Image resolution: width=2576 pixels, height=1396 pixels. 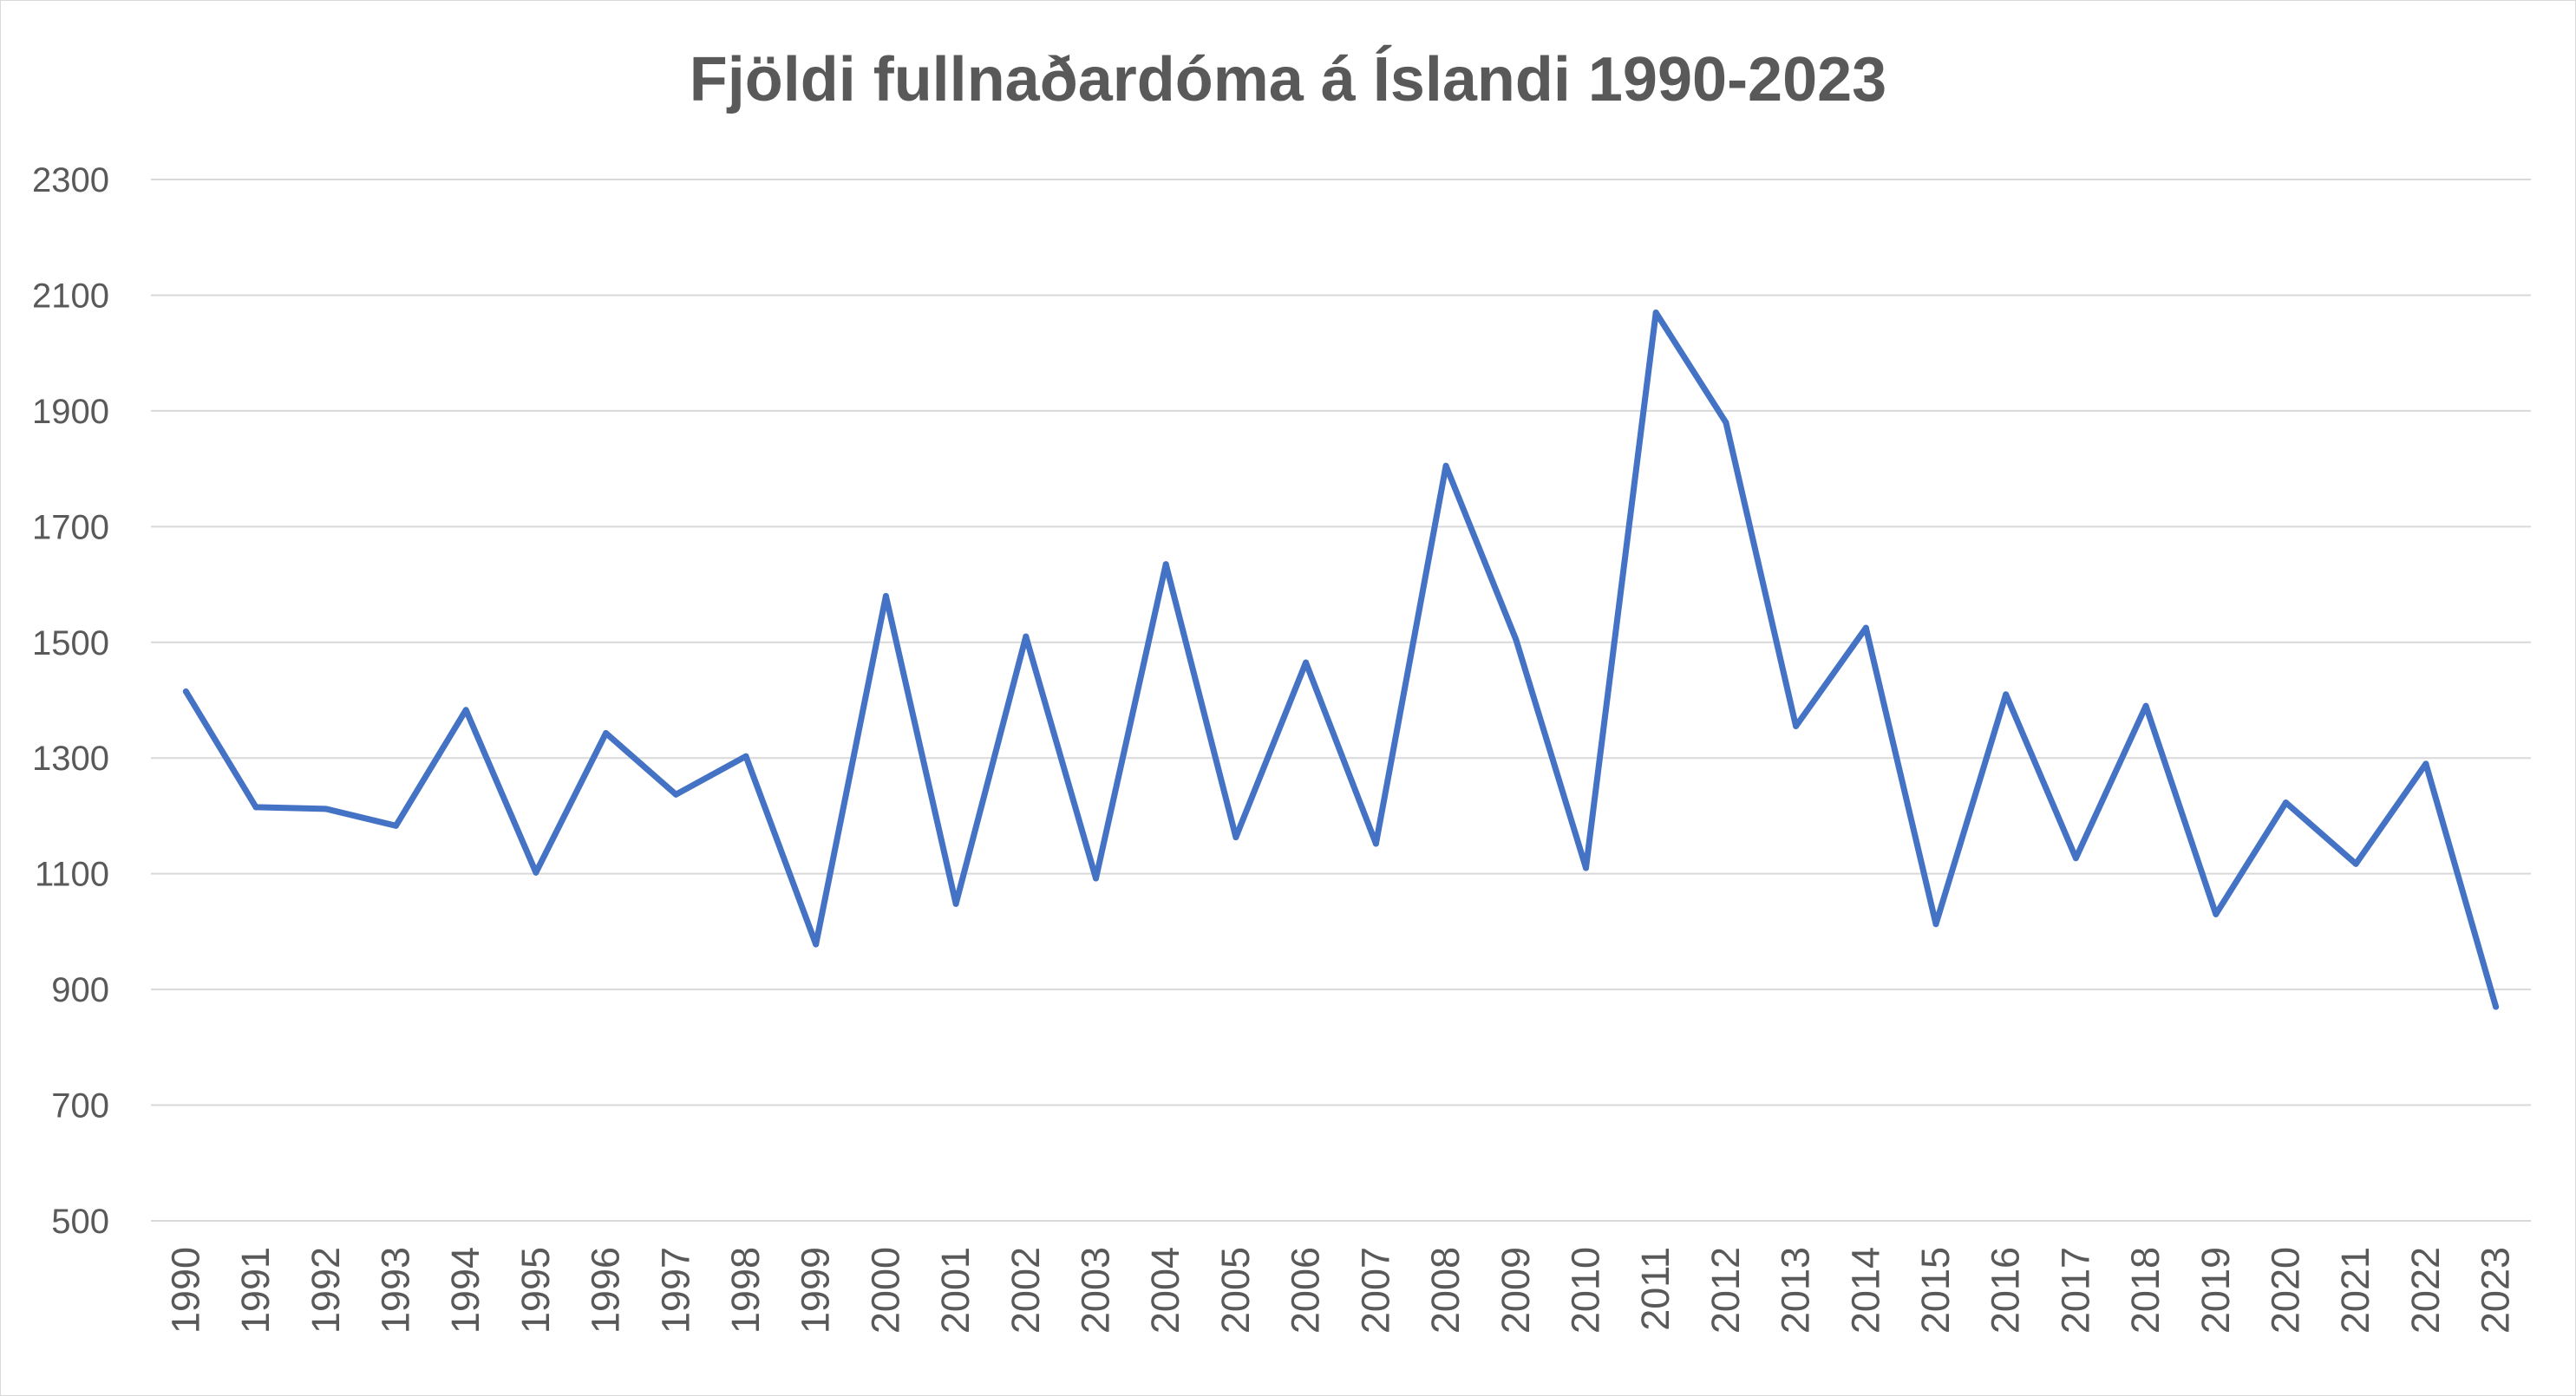 I want to click on x-tick-label: 2007, so click(x=1375, y=1291).